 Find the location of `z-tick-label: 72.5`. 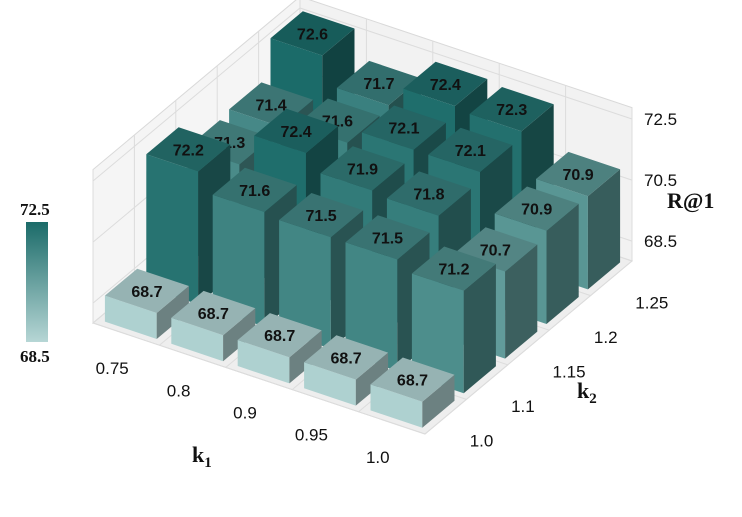

z-tick-label: 72.5 is located at coordinates (660, 119).